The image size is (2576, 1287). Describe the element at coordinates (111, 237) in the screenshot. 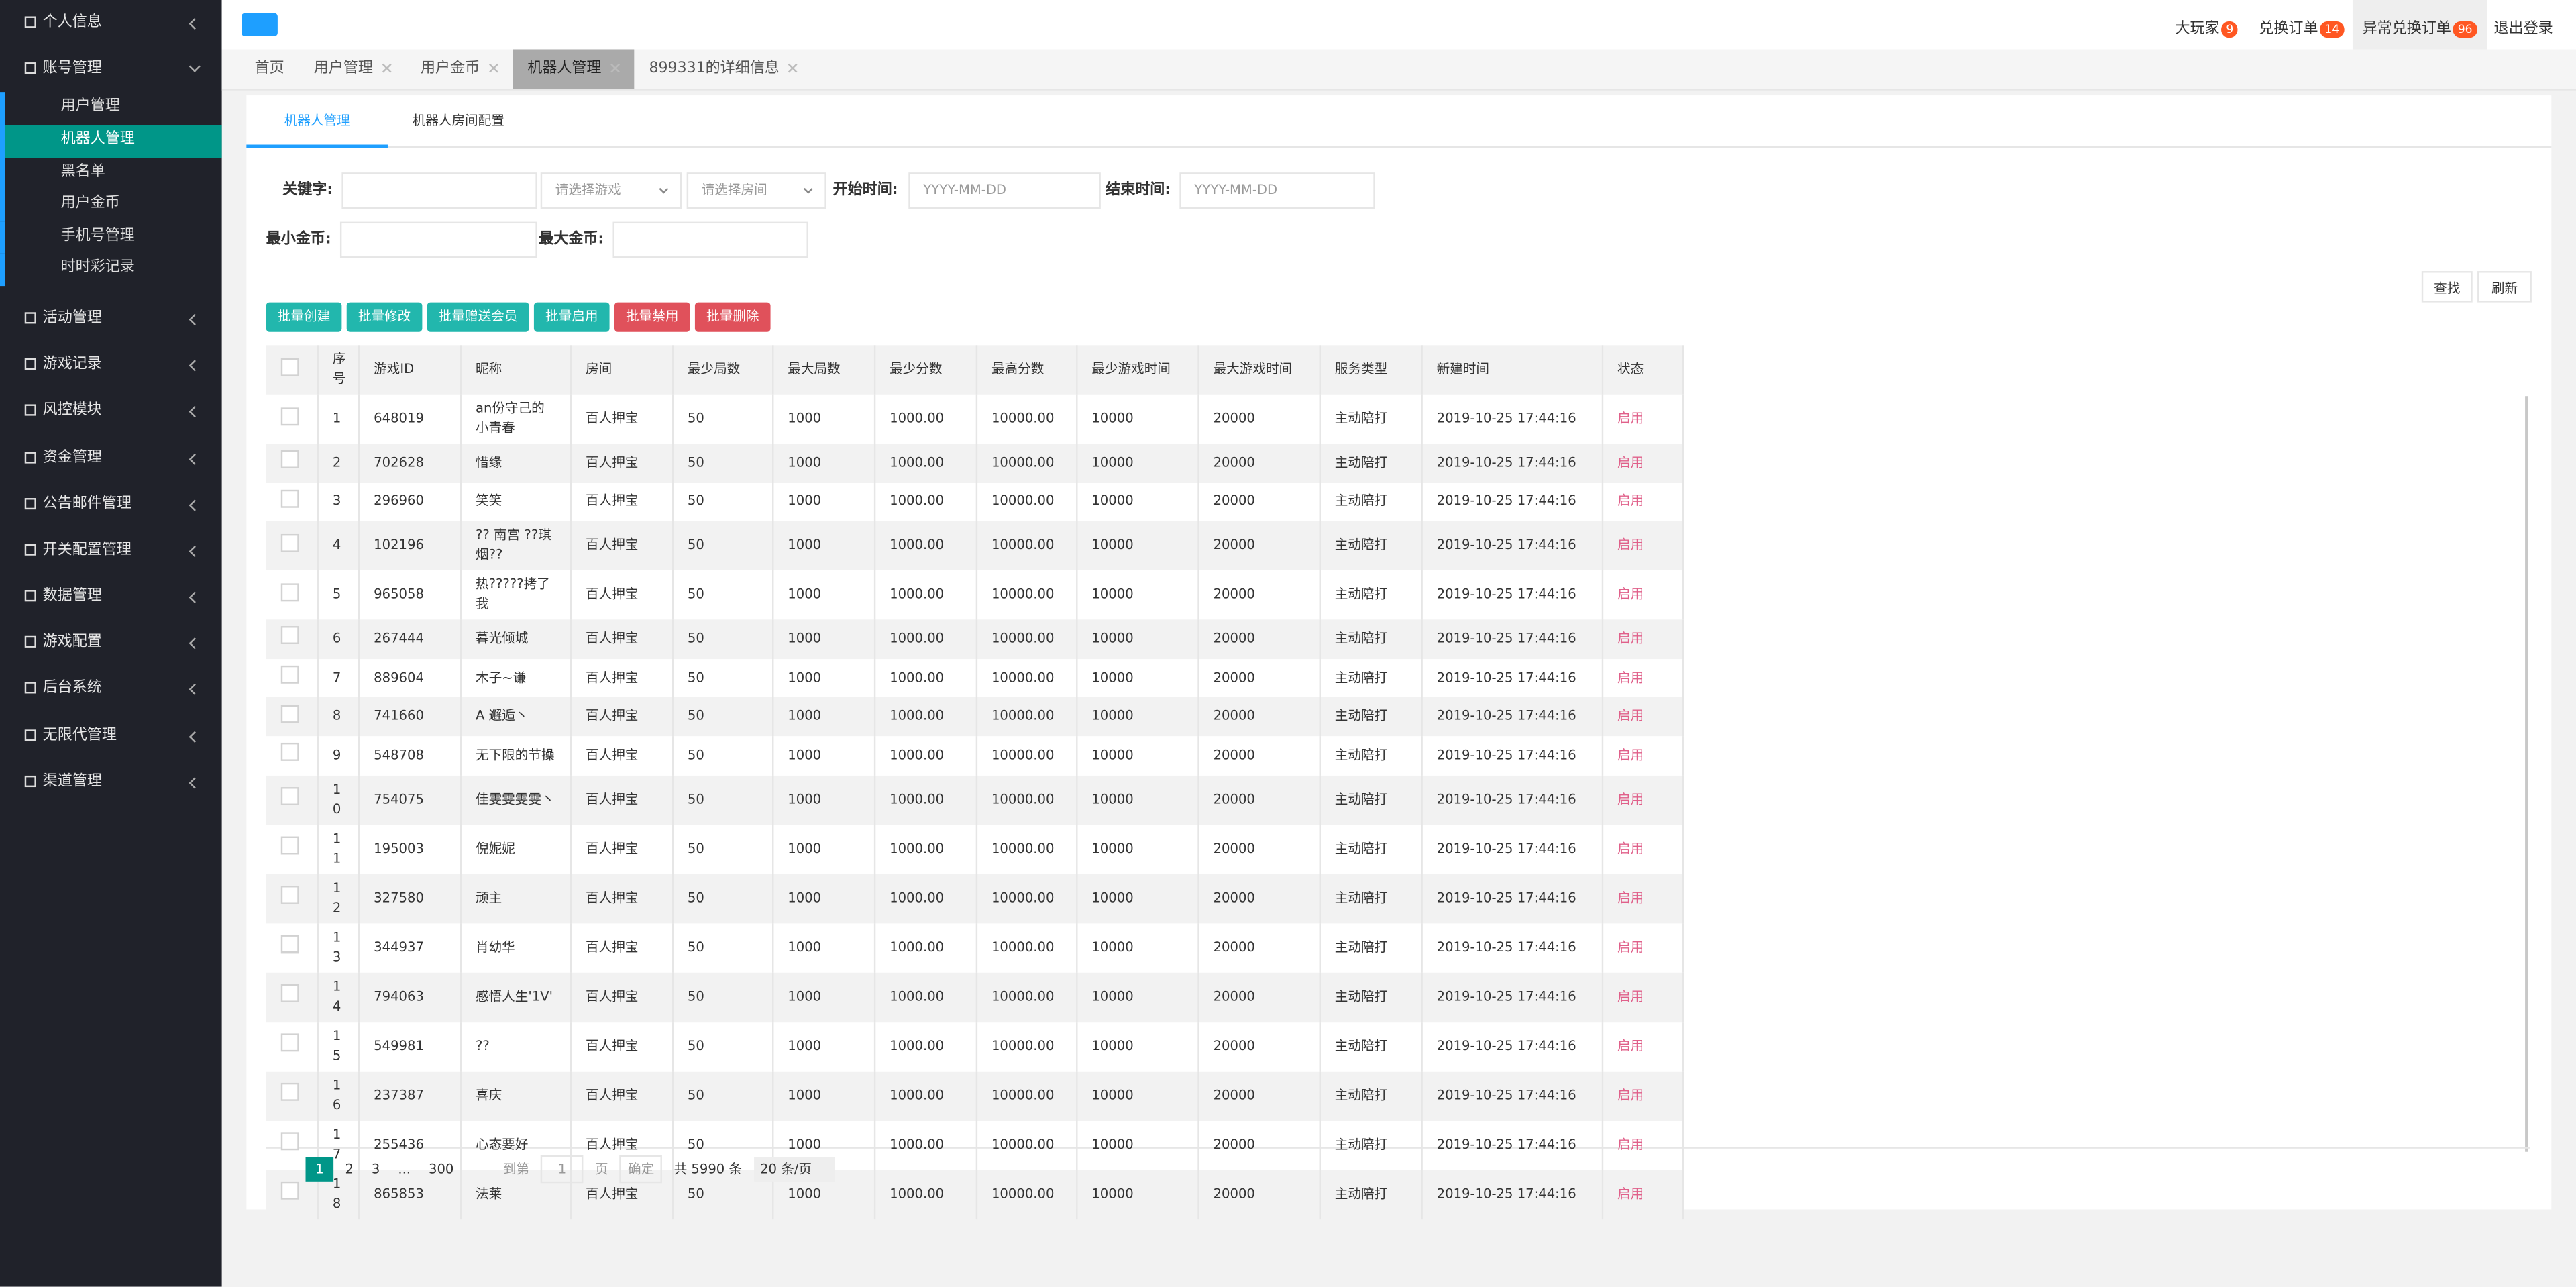

I see `submenu-item: 手机号管理` at that location.